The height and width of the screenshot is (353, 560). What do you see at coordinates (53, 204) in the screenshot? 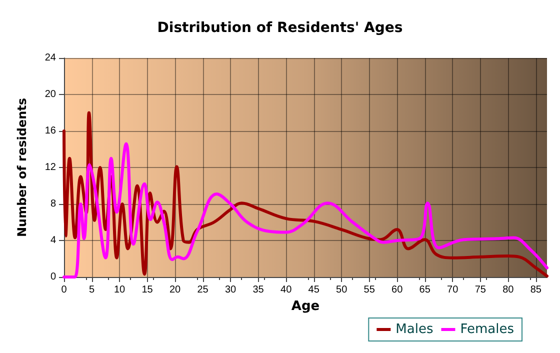
I see `y-tick-label: 8` at bounding box center [53, 204].